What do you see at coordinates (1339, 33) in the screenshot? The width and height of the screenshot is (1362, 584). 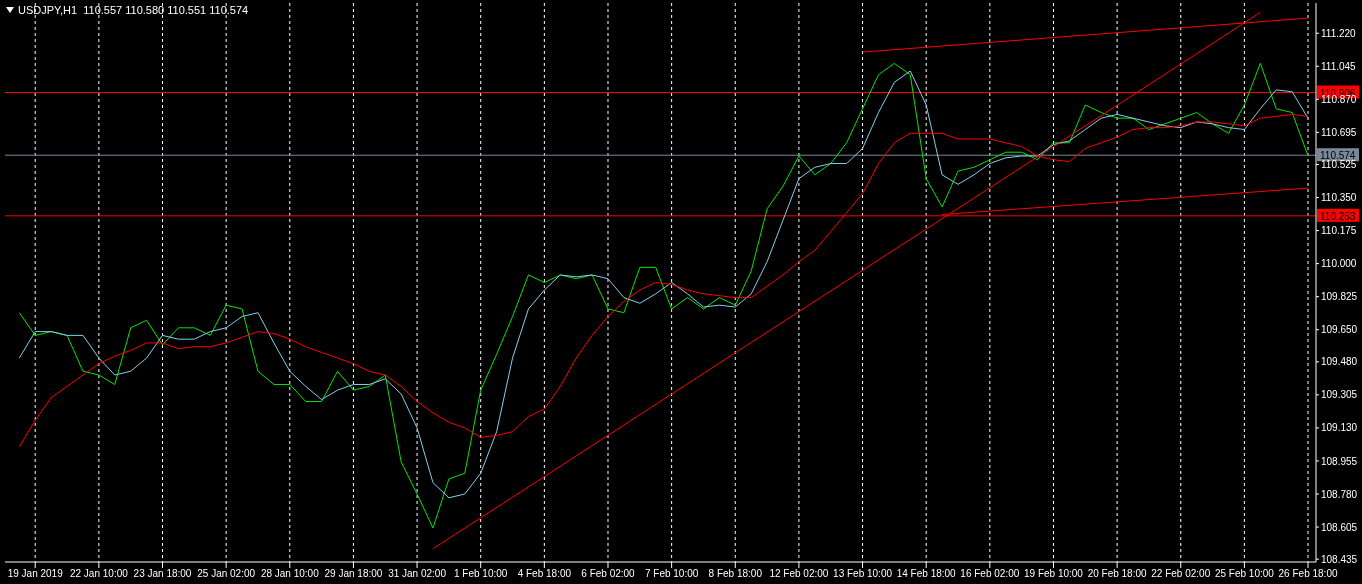 I see `y-tick-label: 111.220` at bounding box center [1339, 33].